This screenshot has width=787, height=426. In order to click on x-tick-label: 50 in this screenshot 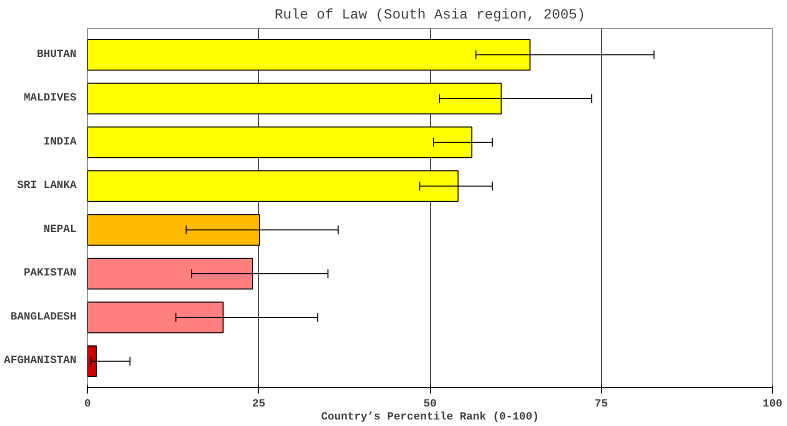, I will do `click(430, 404)`.